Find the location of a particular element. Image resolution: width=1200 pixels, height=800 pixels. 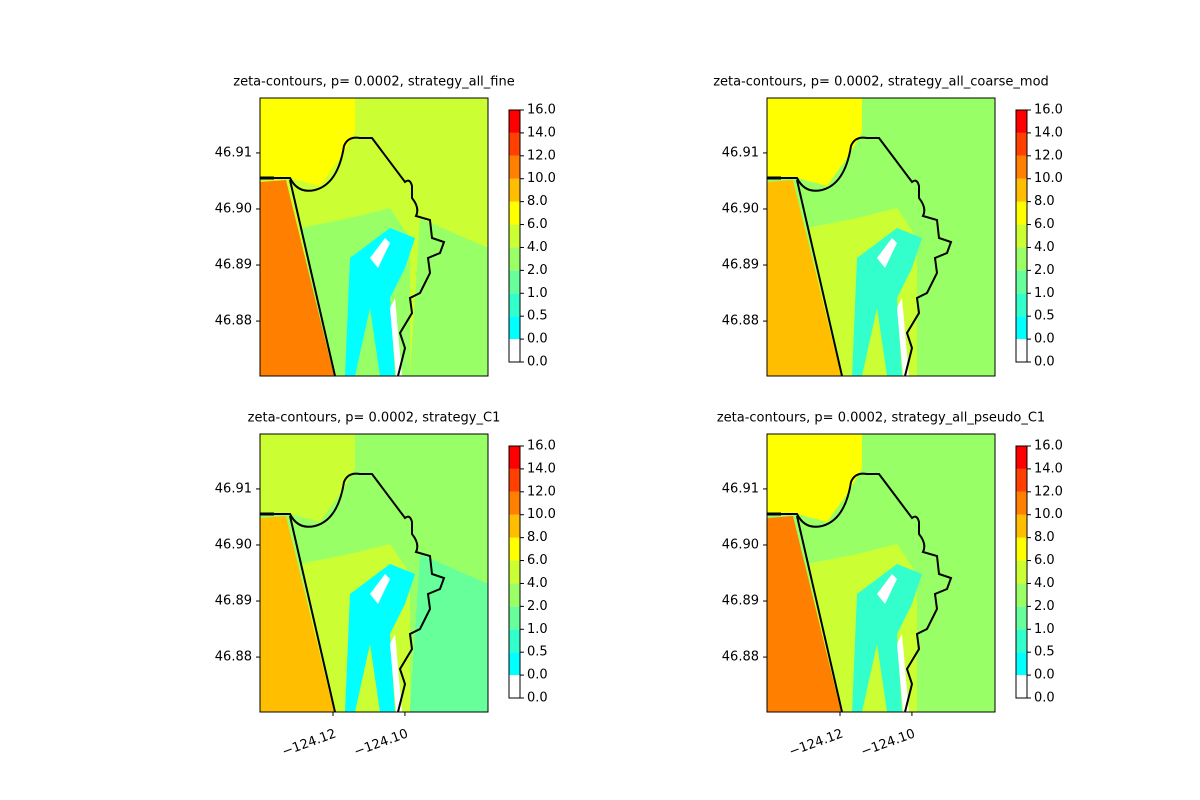

subplot-title: zeta-contours, p= 0.0002, strategy_C1 is located at coordinates (374, 418).